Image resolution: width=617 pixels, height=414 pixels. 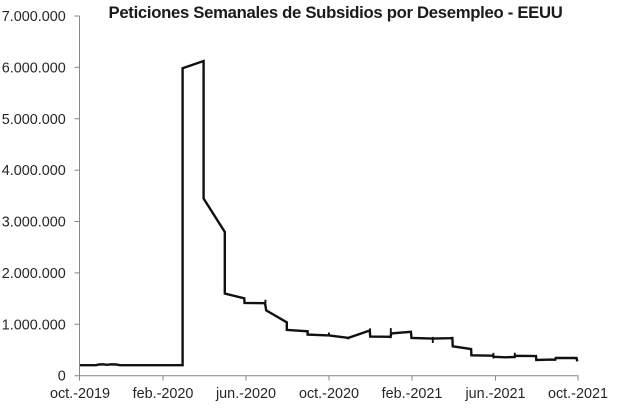 What do you see at coordinates (163, 394) in the screenshot?
I see `svg-text: feb.-2020` at bounding box center [163, 394].